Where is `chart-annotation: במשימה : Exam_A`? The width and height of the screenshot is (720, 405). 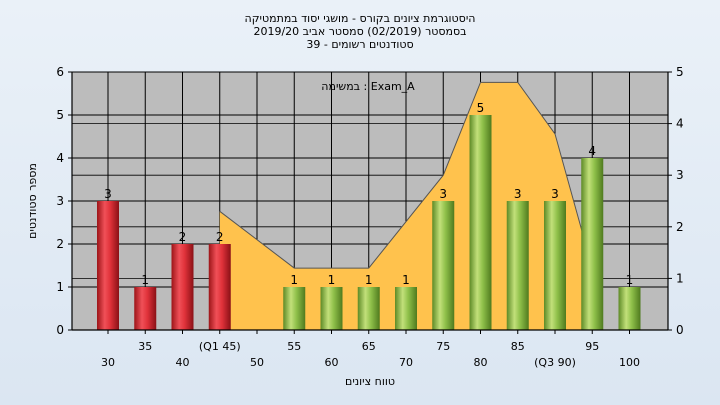 chart-annotation: במשימה : Exam_A is located at coordinates (368, 86).